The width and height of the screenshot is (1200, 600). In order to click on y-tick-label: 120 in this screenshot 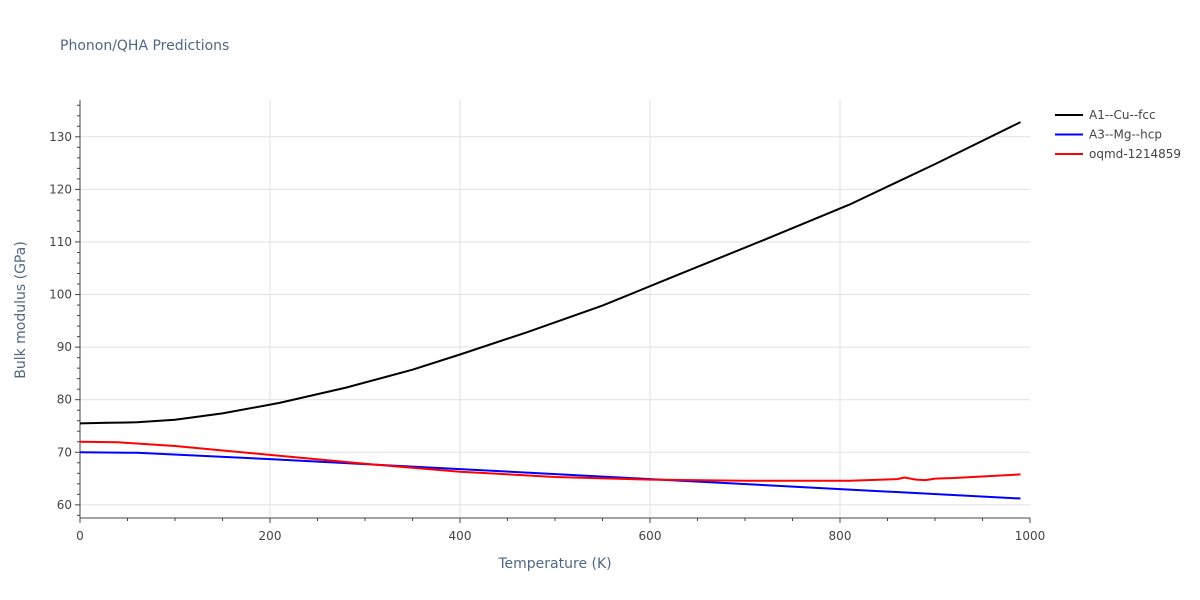, I will do `click(60, 189)`.